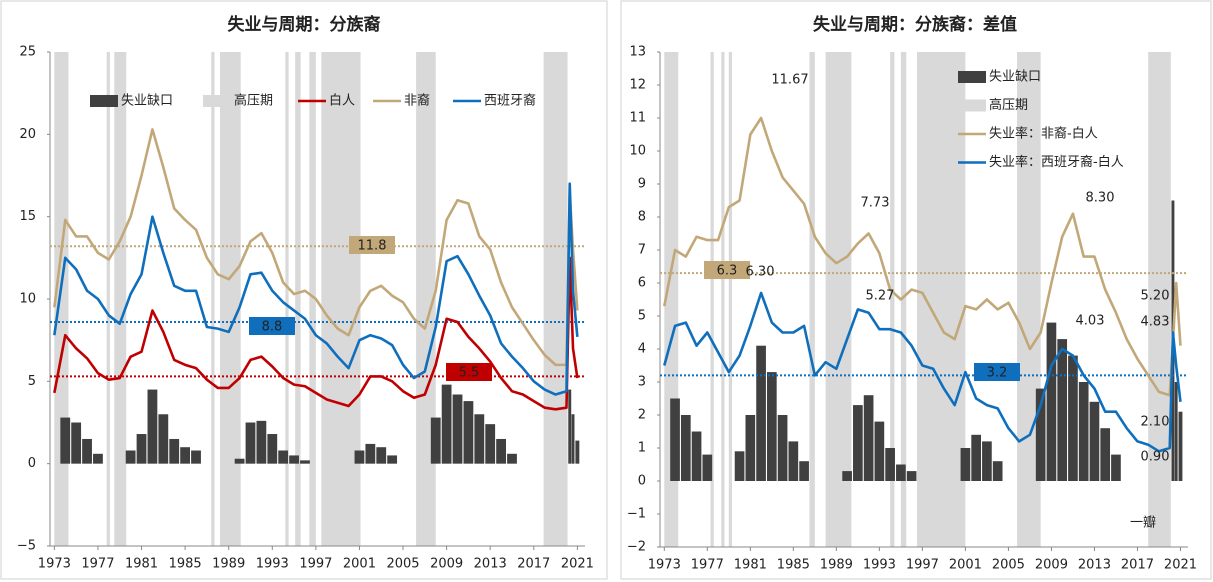 This screenshot has height=582, width=1213. I want to click on y-tick-label: −5, so click(26, 546).